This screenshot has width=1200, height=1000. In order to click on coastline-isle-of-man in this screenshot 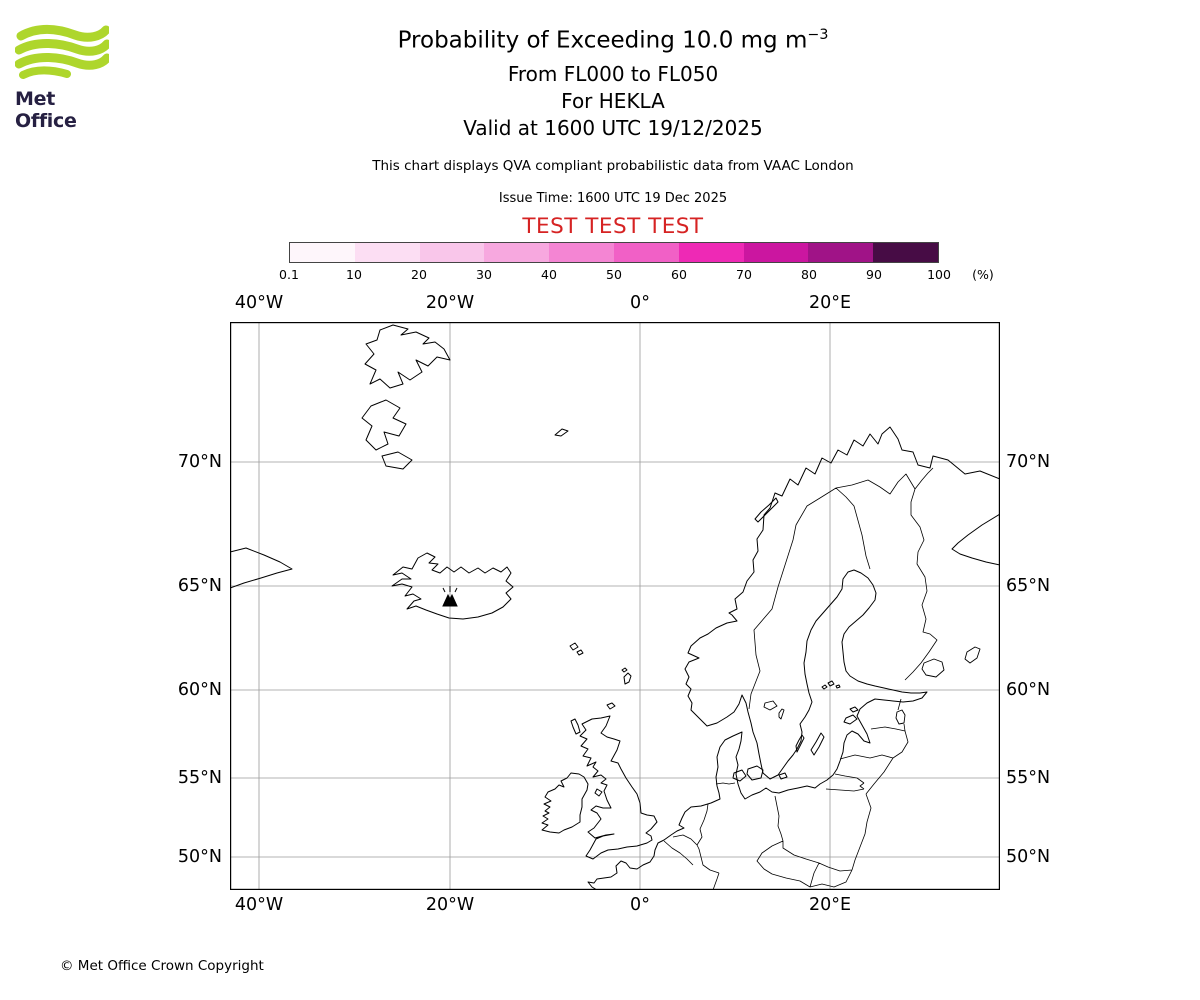, I will do `click(598, 792)`.